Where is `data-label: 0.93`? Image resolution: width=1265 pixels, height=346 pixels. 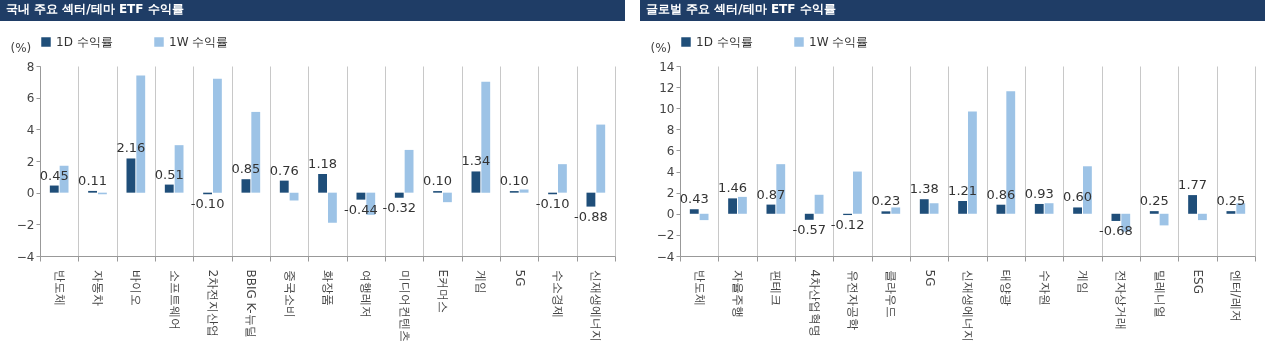 data-label: 0.93 is located at coordinates (1039, 193).